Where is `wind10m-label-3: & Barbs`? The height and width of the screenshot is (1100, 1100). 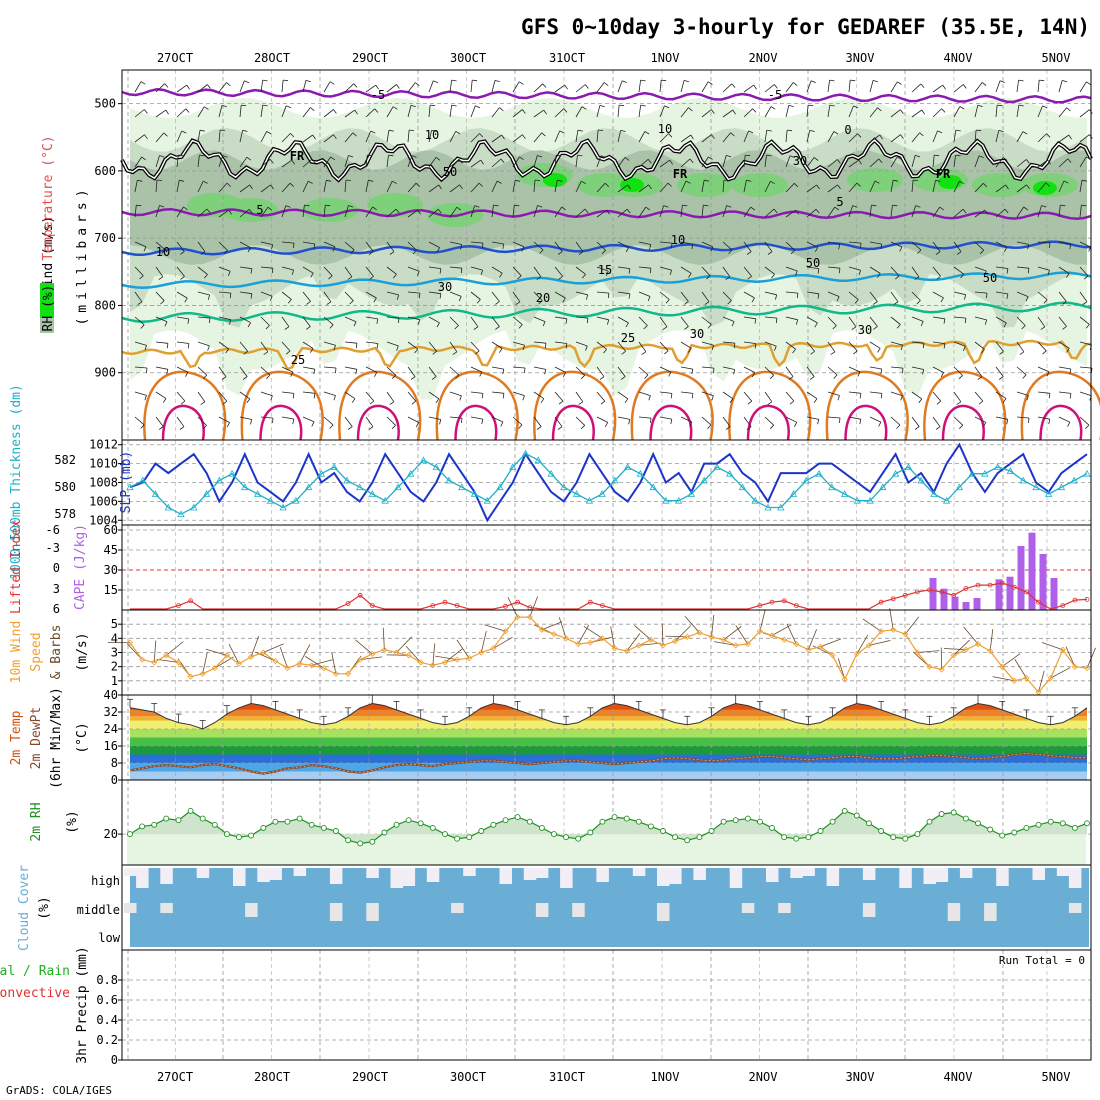 wind10m-label-3: & Barbs is located at coordinates (56, 652).